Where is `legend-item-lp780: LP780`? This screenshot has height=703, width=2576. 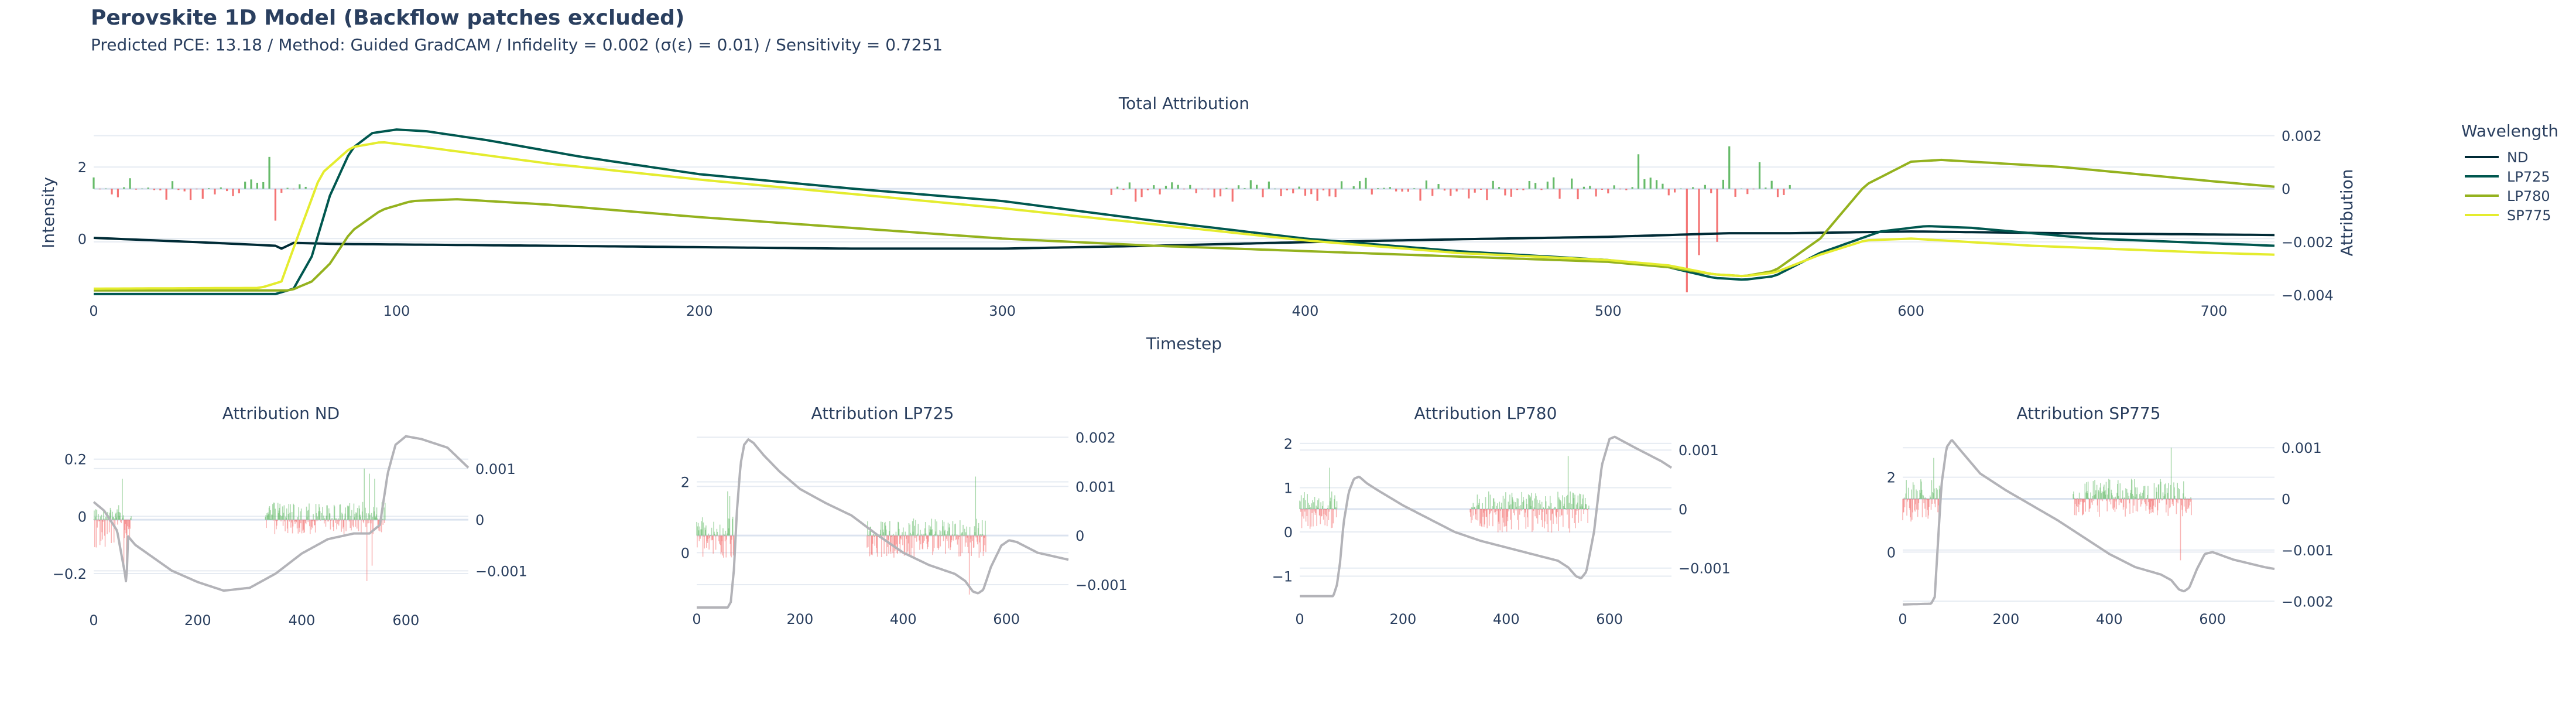
legend-item-lp780: LP780 is located at coordinates (2507, 196).